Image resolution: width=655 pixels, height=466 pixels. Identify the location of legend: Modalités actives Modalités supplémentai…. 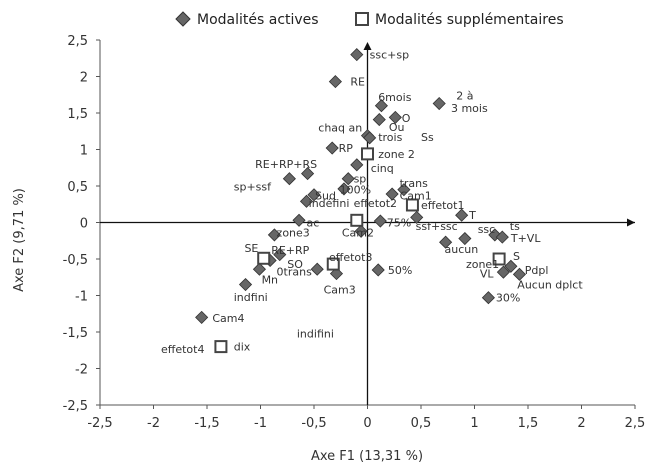
(369, 19).